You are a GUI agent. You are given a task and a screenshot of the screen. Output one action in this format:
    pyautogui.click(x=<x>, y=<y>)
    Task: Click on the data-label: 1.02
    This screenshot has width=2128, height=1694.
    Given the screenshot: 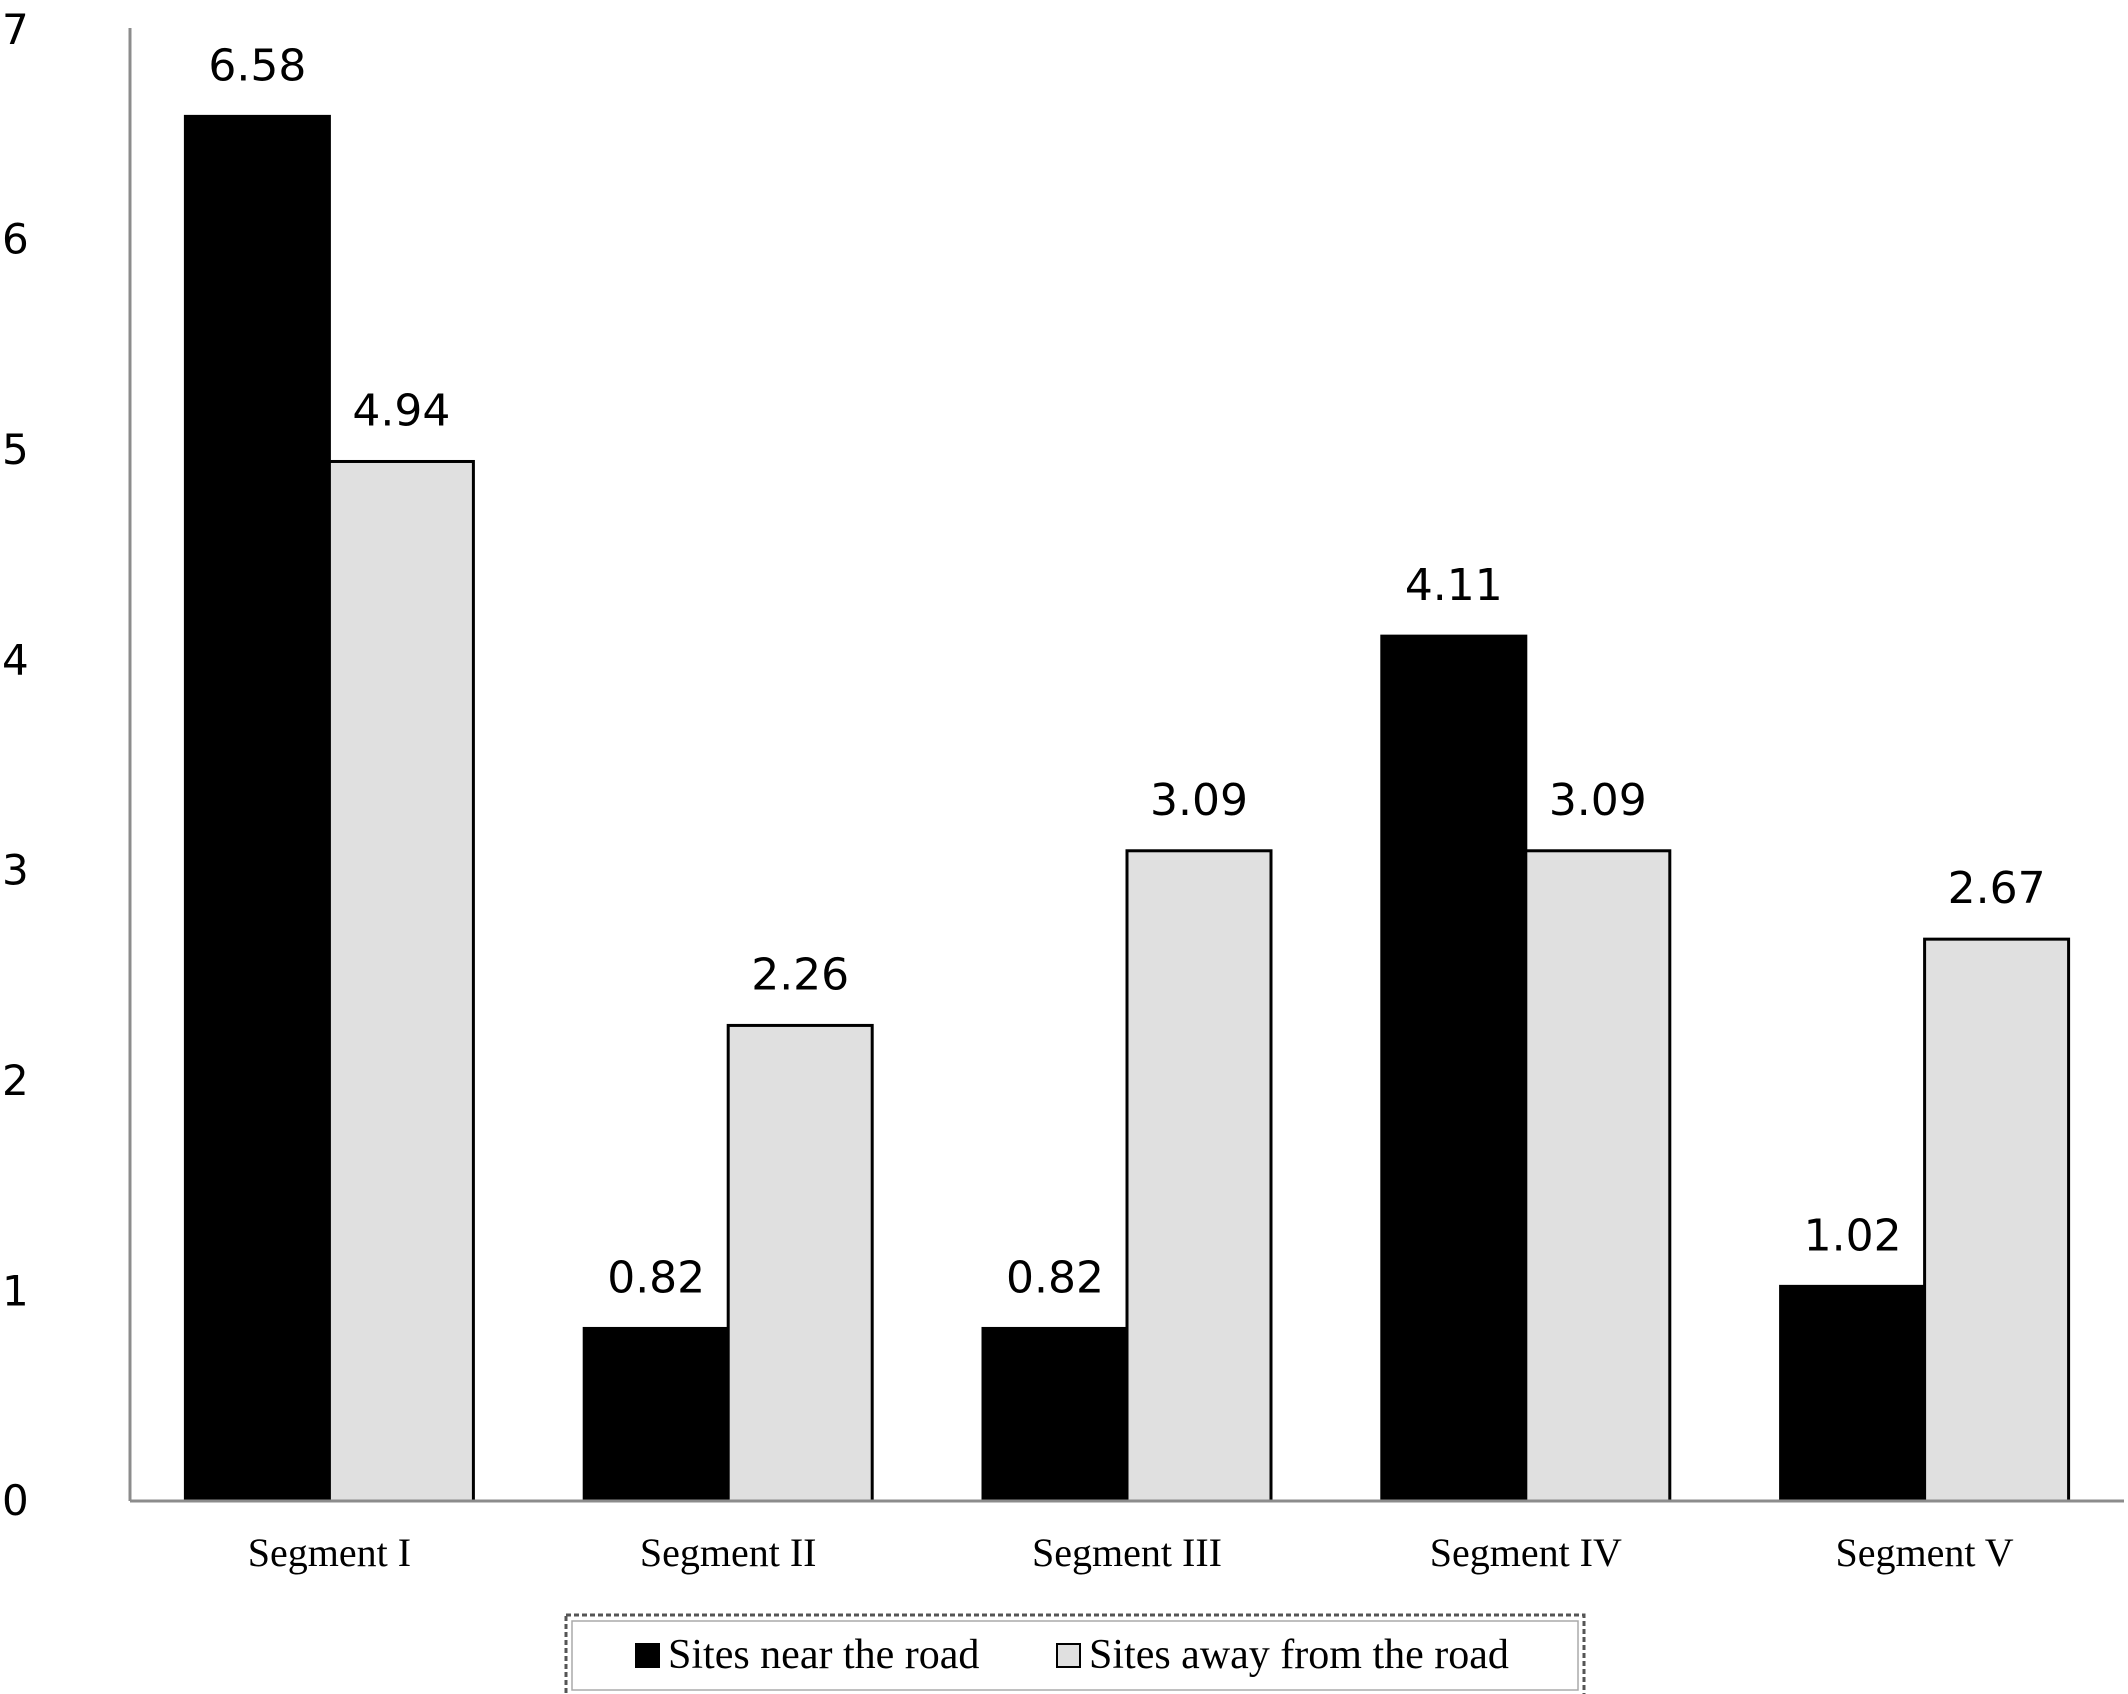 What is the action you would take?
    pyautogui.click(x=1853, y=1235)
    